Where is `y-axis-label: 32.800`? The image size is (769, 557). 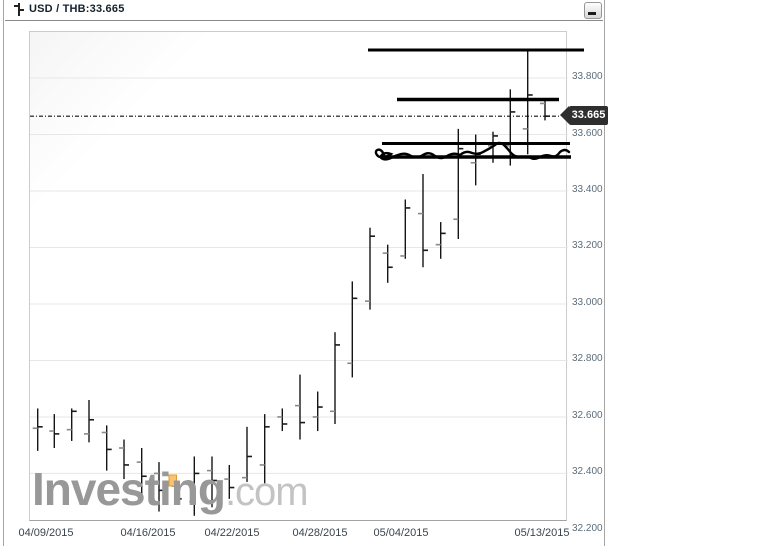
y-axis-label: 32.800 is located at coordinates (587, 359).